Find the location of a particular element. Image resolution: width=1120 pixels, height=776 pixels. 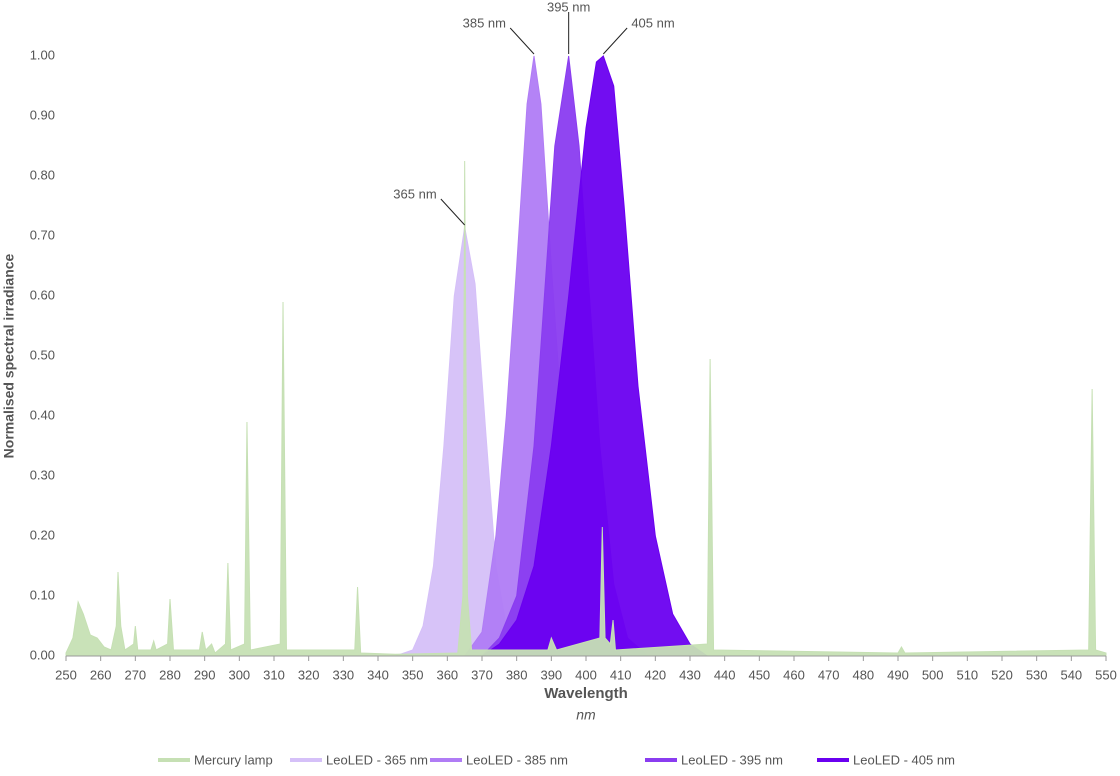

annotation: 385 nm is located at coordinates (484, 22).